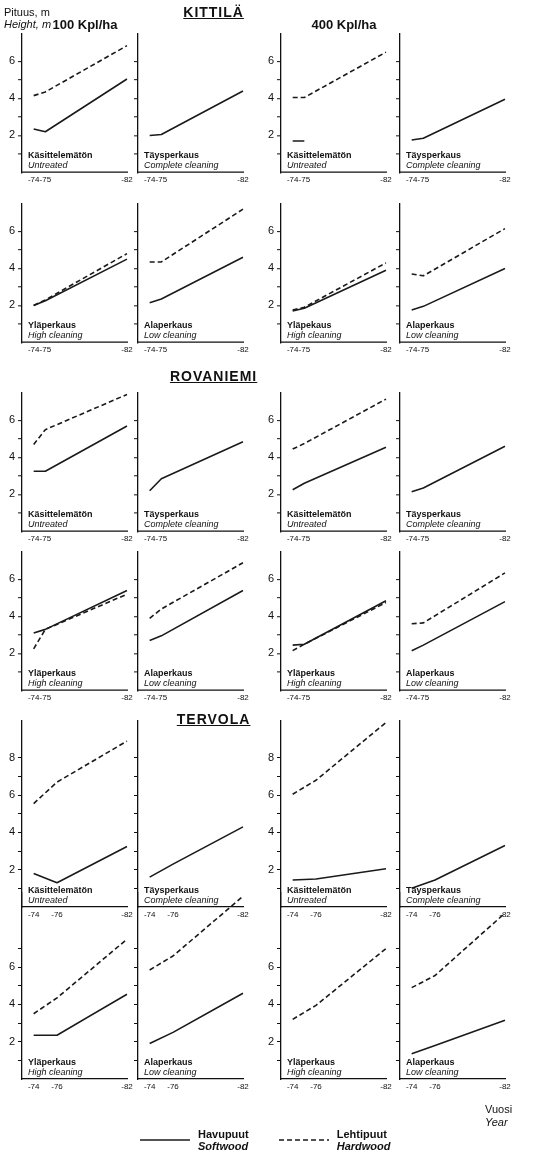 The width and height of the screenshot is (543, 1163). I want to click on x-axis-title: Vuosi Year, so click(499, 1116).